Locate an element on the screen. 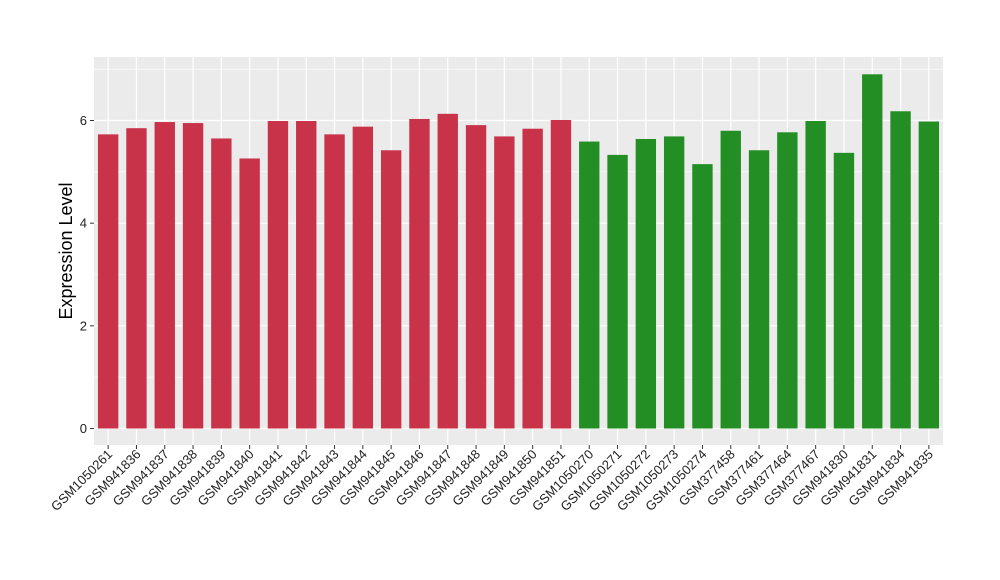 Image resolution: width=1000 pixels, height=580 pixels. y-tick-label: 2 is located at coordinates (83, 325).